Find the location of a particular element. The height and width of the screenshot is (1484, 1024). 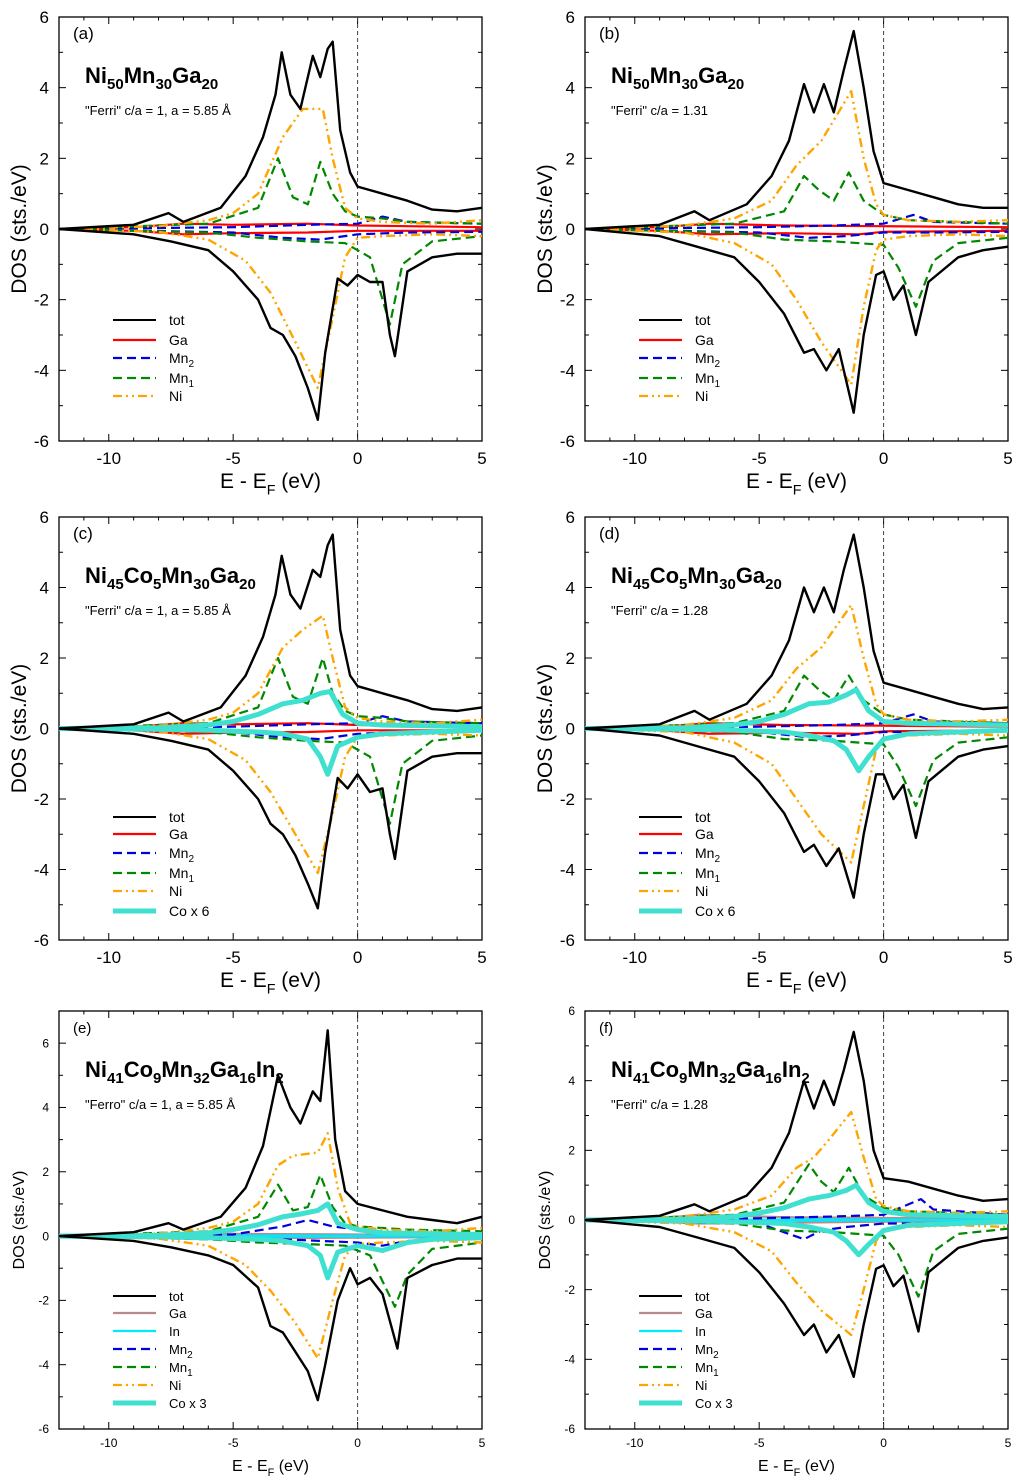

panel-label: (c) is located at coordinates (83, 533).